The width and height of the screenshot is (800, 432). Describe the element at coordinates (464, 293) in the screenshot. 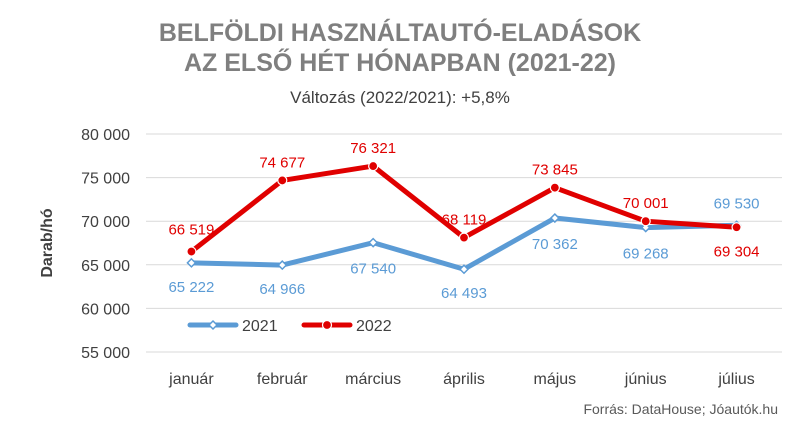

I see `data-label-2021: 64 493` at that location.